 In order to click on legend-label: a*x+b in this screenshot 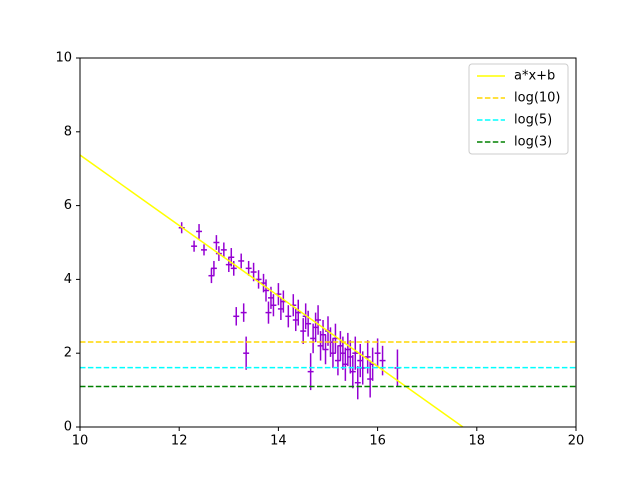, I will do `click(534, 76)`.